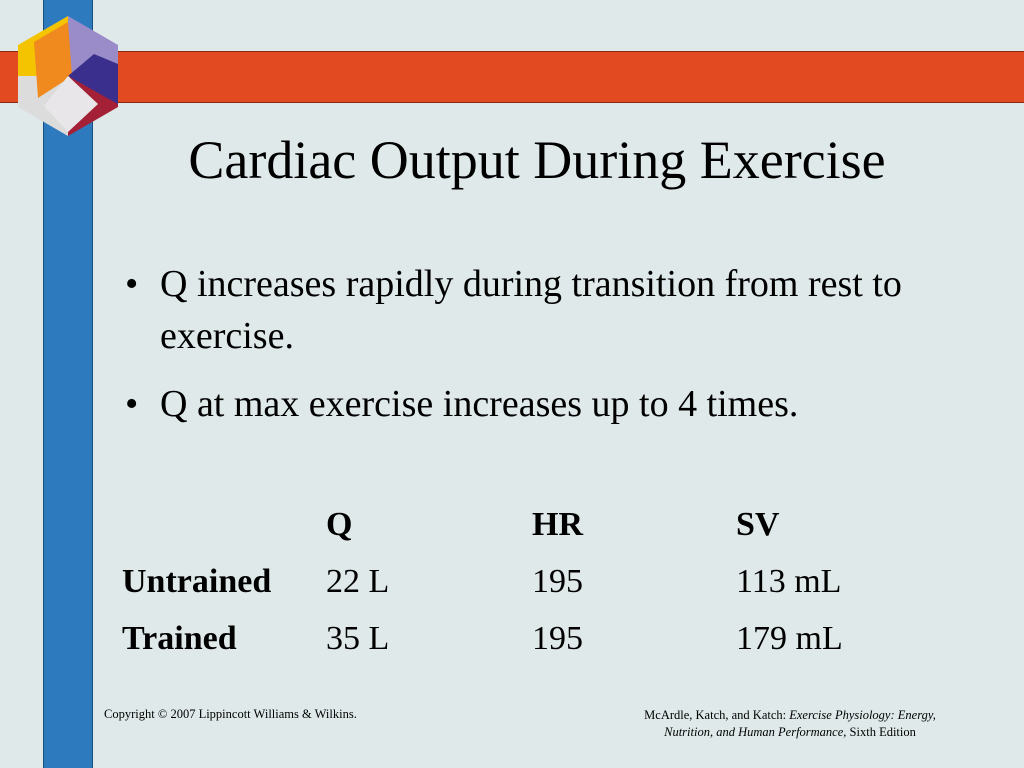 Image resolution: width=1024 pixels, height=768 pixels. Describe the element at coordinates (755, 732) in the screenshot. I see `citation-title-part-2: Nutrition, and Human Performance,` at that location.